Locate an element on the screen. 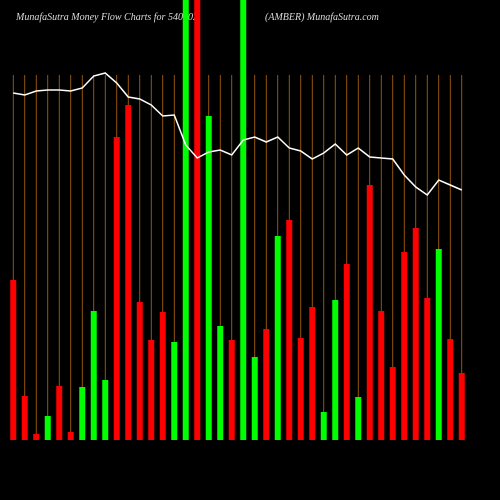 The image size is (500, 500). chart-title: MunafaSutra Money Flow Charts for 540902 is located at coordinates (106, 17).